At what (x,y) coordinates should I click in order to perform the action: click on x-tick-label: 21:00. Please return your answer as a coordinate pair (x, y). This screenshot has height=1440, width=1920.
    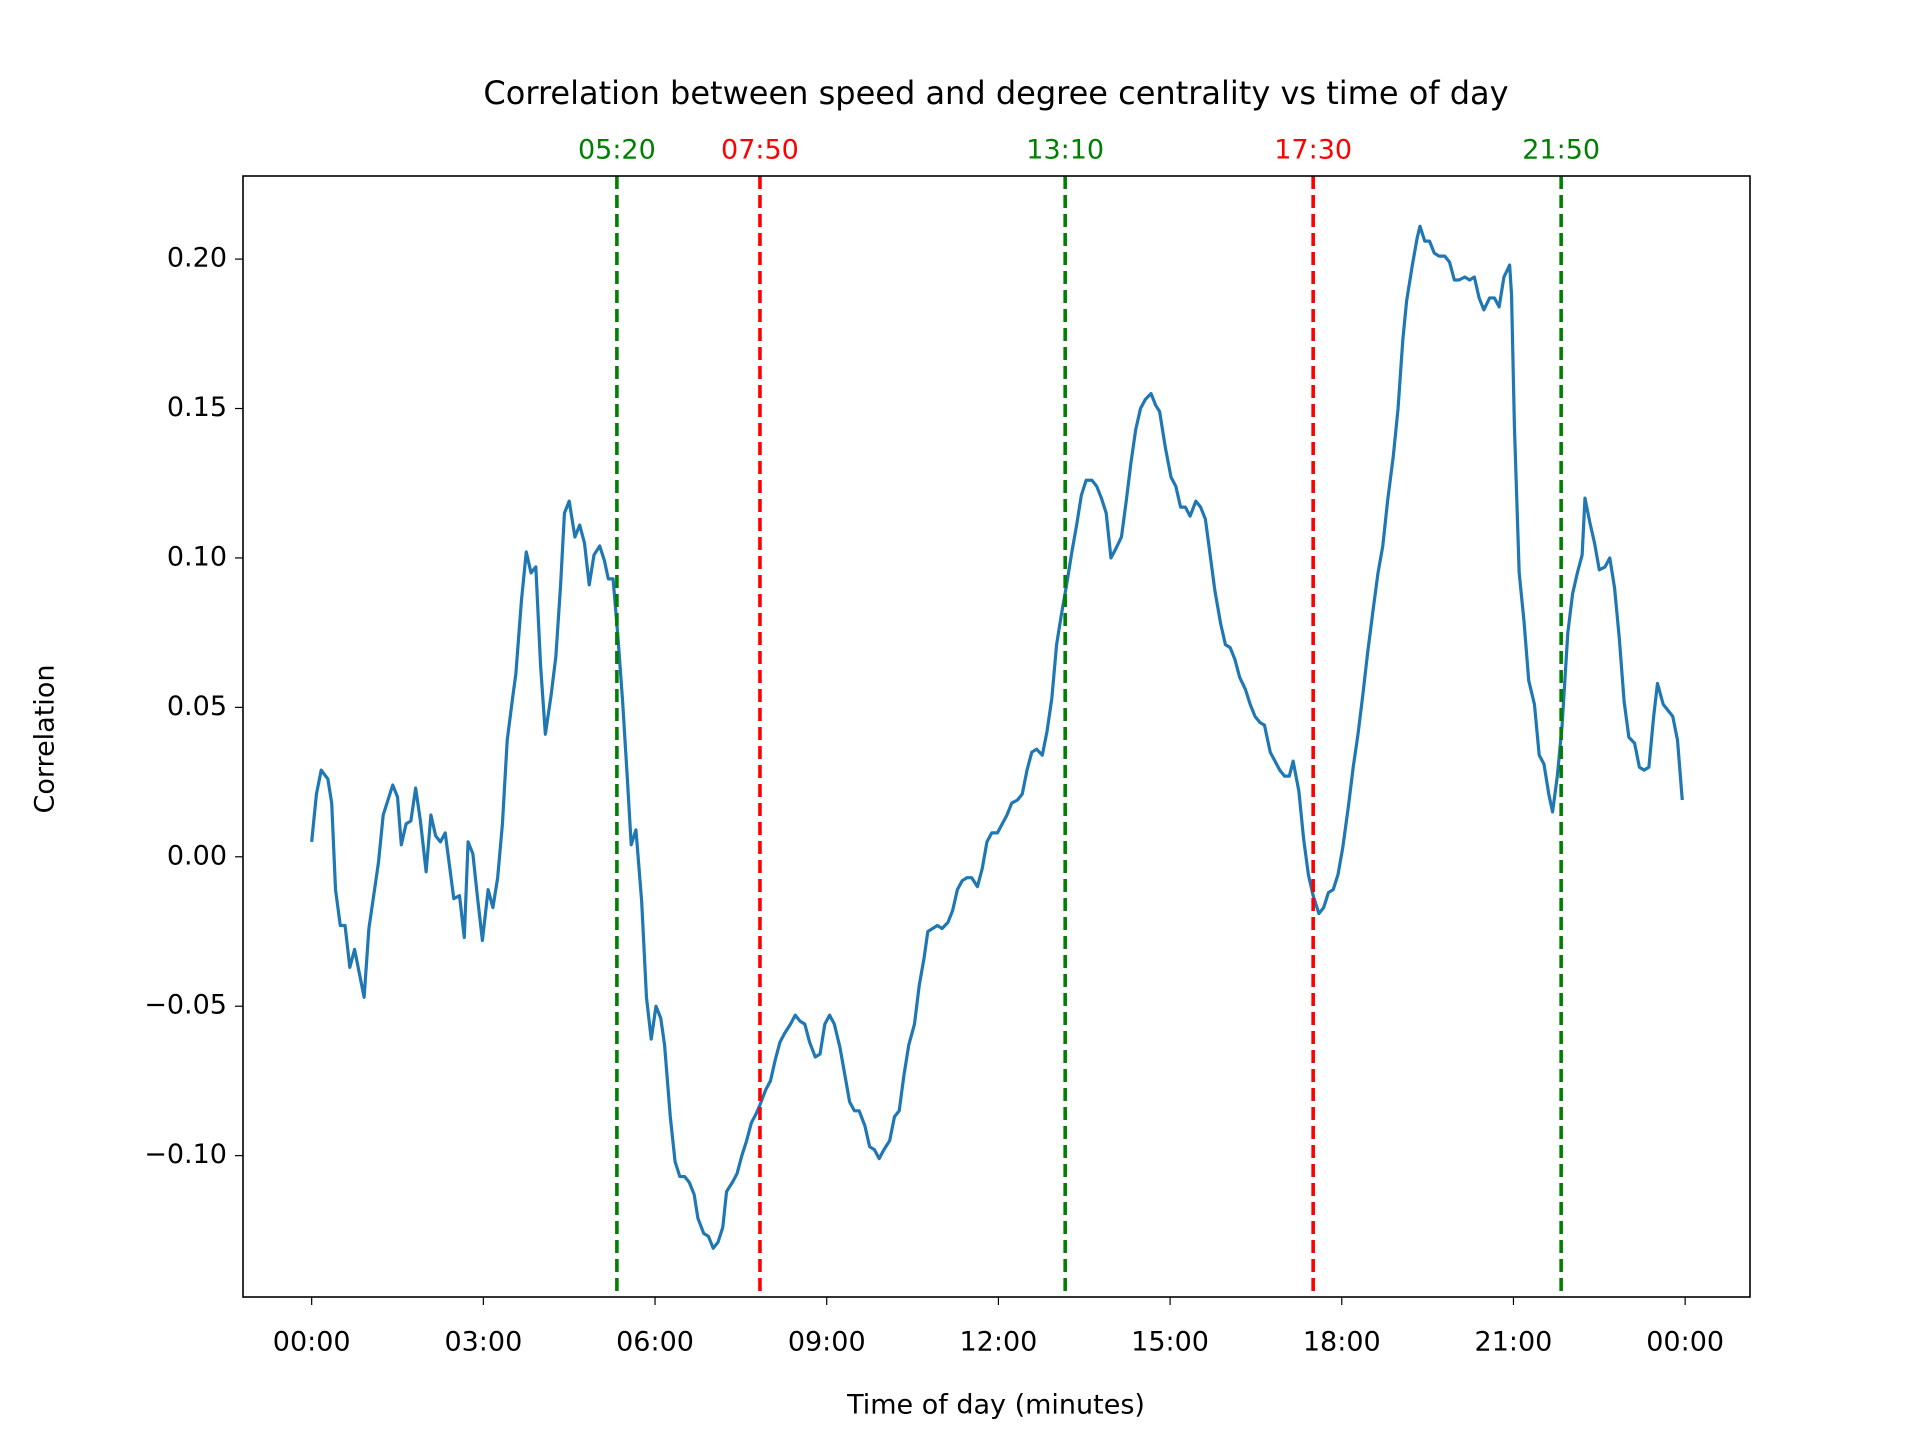
    Looking at the image, I should click on (1514, 1342).